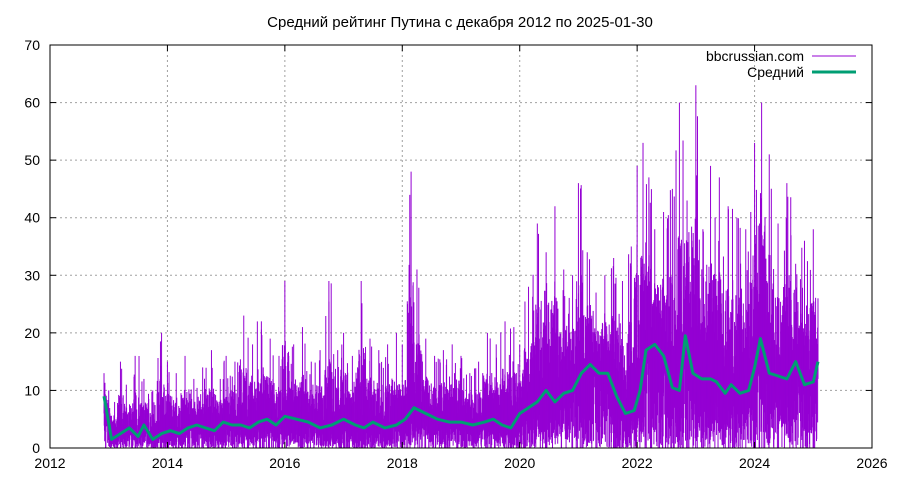  What do you see at coordinates (32, 333) in the screenshot?
I see `y-tick-label: 20` at bounding box center [32, 333].